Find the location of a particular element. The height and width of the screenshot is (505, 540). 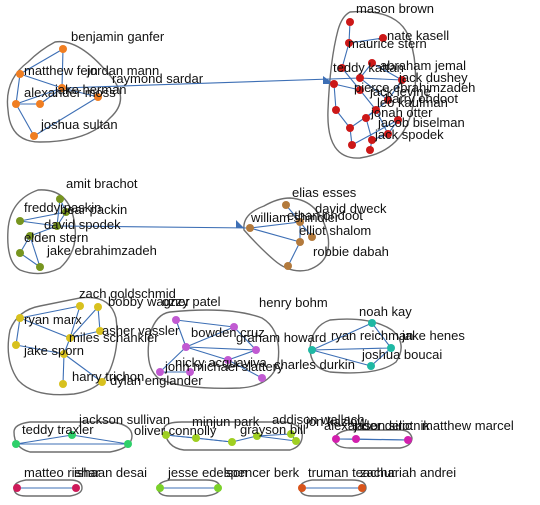

node-label: graham howard is located at coordinates (281, 337).